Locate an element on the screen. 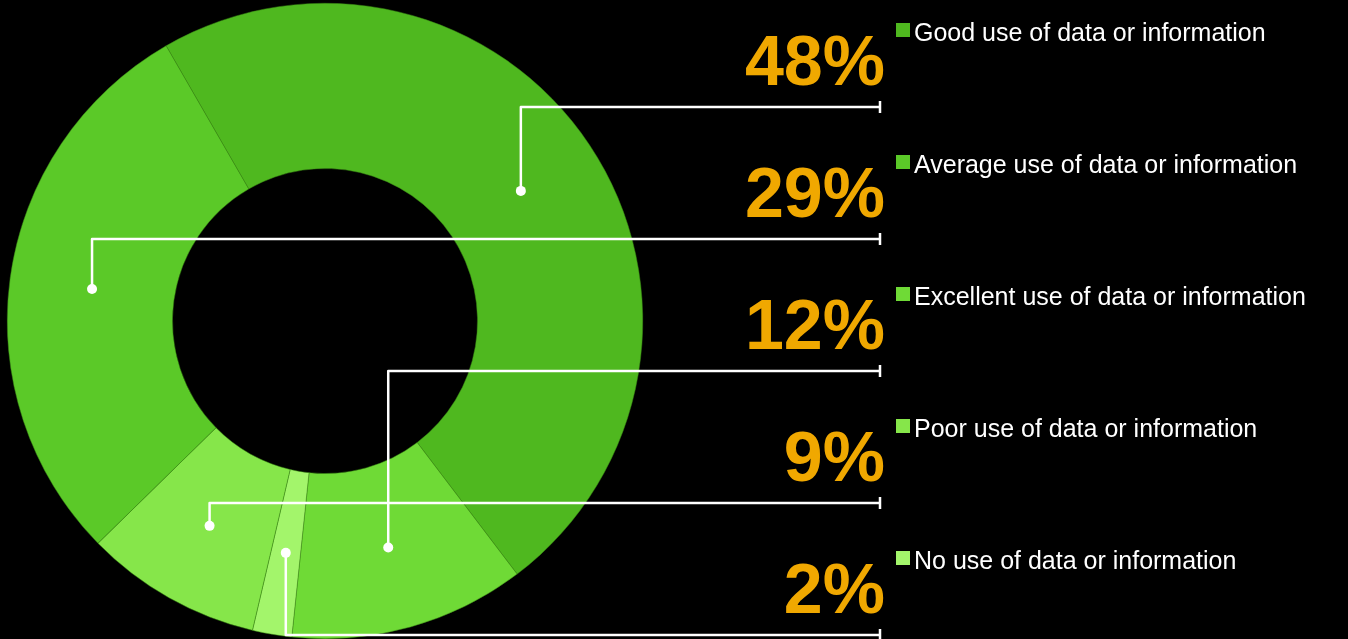  legend-label: Poor use of data or information is located at coordinates (1086, 428).